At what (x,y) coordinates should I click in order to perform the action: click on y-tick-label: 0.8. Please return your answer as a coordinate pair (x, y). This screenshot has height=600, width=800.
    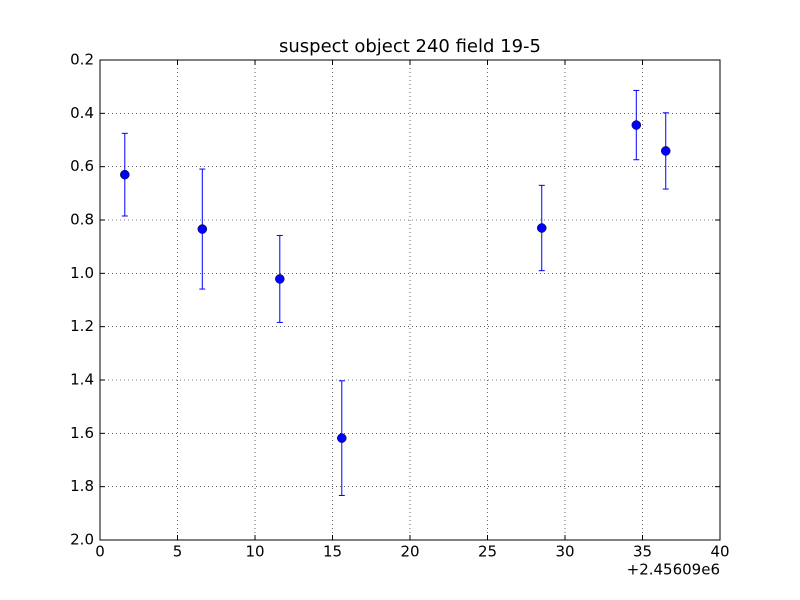
    Looking at the image, I should click on (82, 220).